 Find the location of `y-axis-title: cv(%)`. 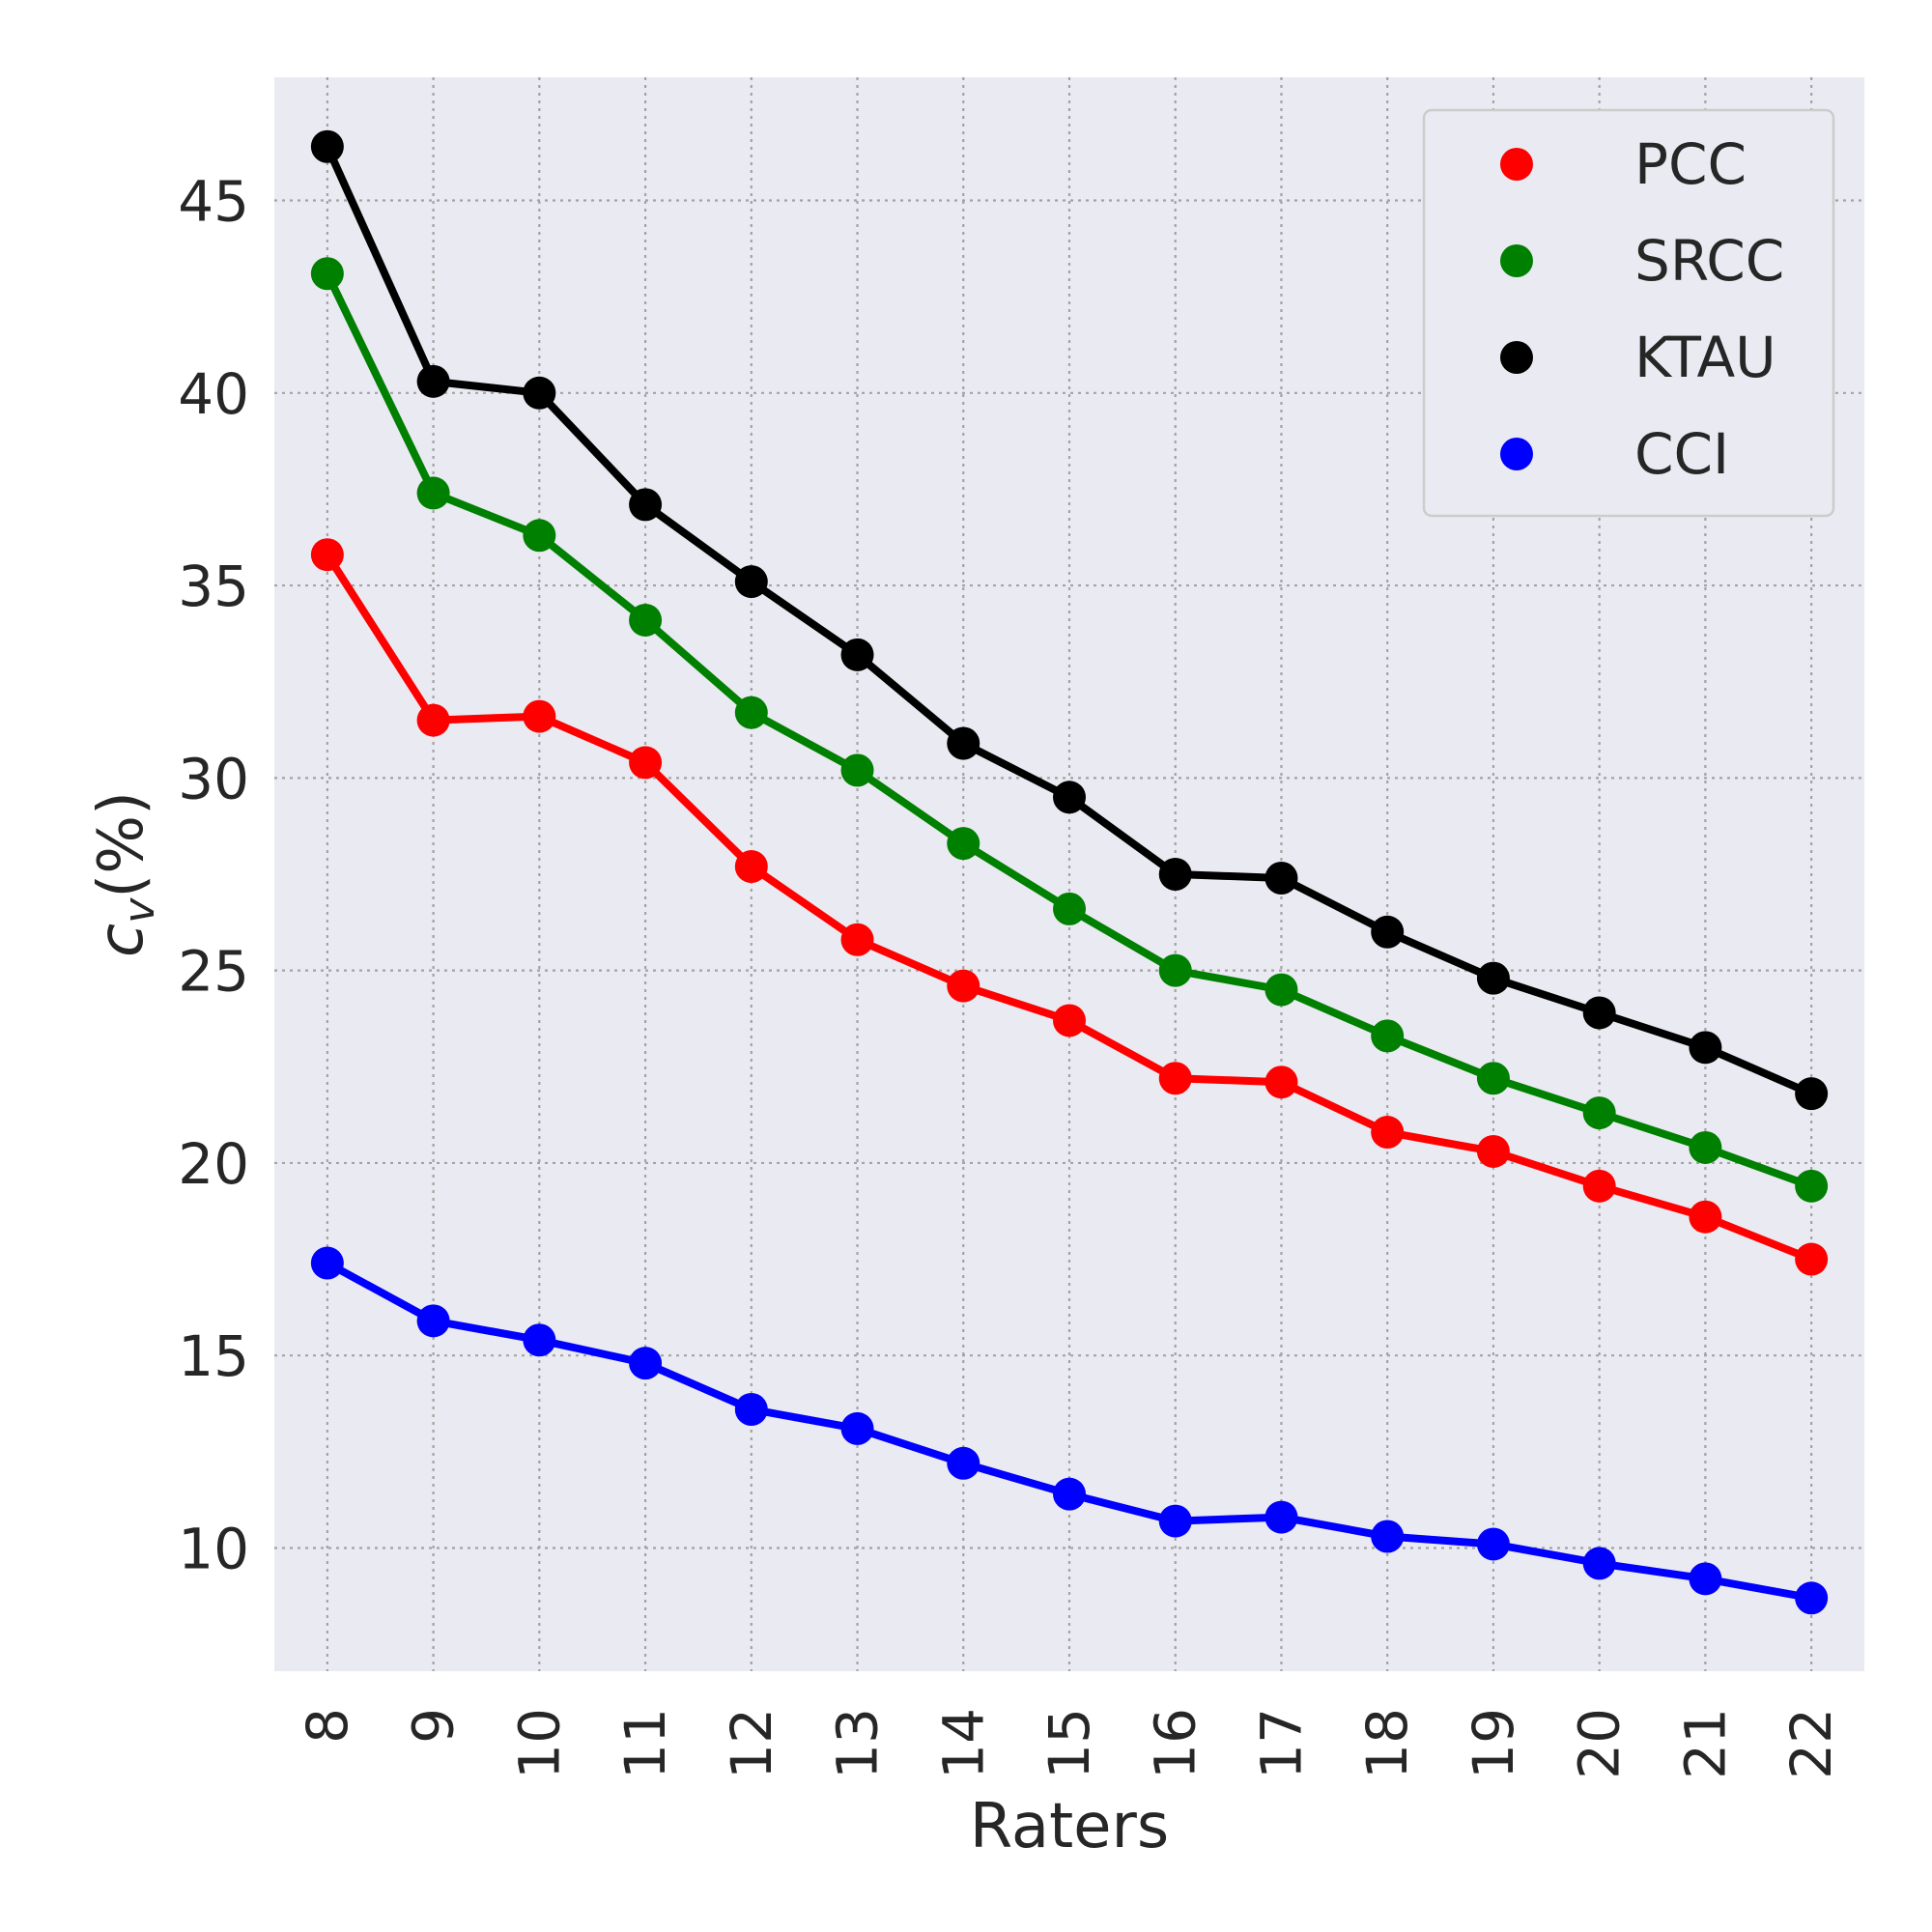

y-axis-title: cv(%) is located at coordinates (125, 874).